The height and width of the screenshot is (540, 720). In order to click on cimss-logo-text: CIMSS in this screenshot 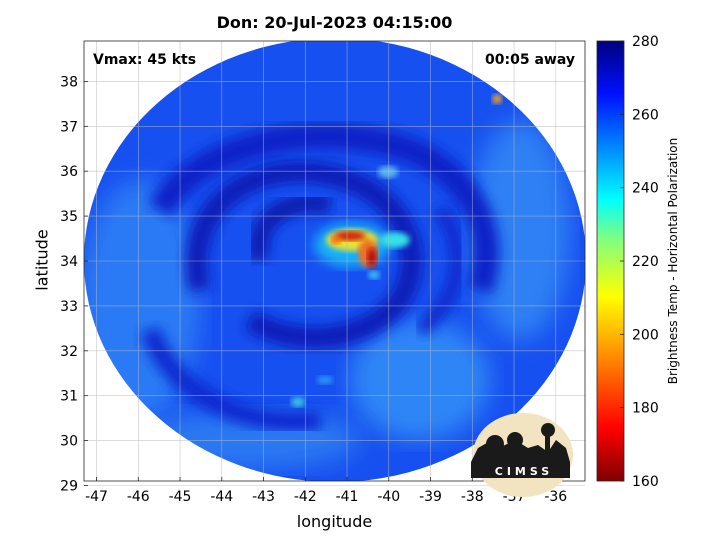, I will do `click(524, 471)`.